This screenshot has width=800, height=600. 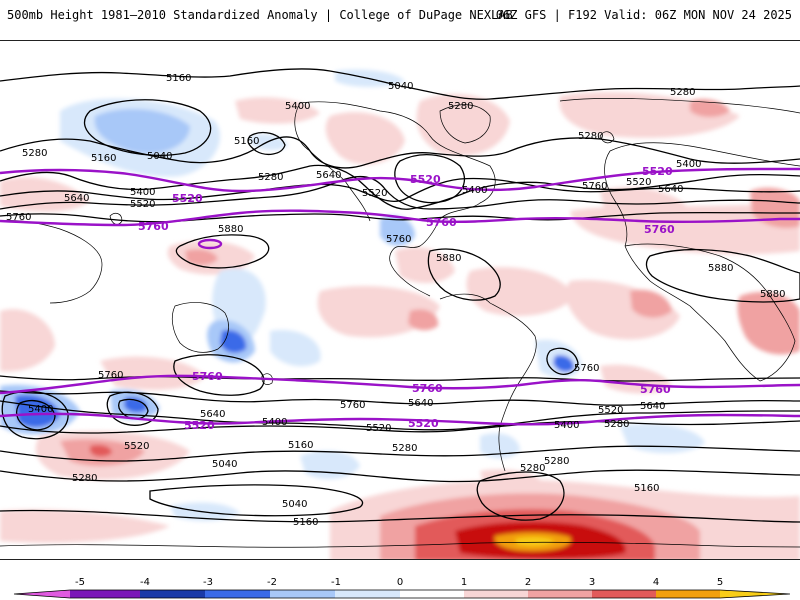 What do you see at coordinates (295, 348) in the screenshot?
I see `anomaly-neg-central-pacific` at bounding box center [295, 348].